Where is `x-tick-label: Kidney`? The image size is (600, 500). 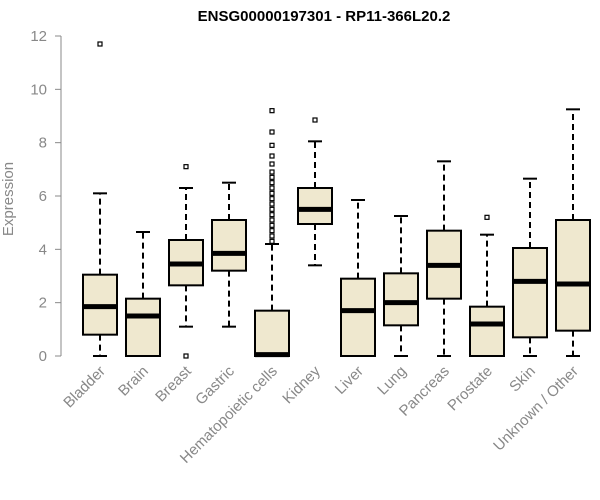
x-tick-label: Kidney is located at coordinates (301, 384).